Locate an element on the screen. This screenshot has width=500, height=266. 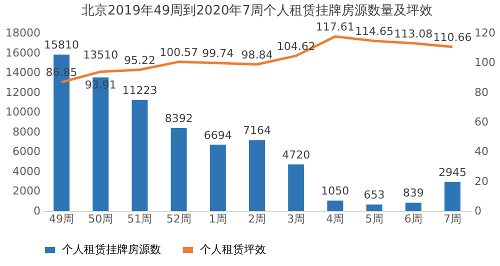
y-tick-label: 10000 is located at coordinates (23, 112).